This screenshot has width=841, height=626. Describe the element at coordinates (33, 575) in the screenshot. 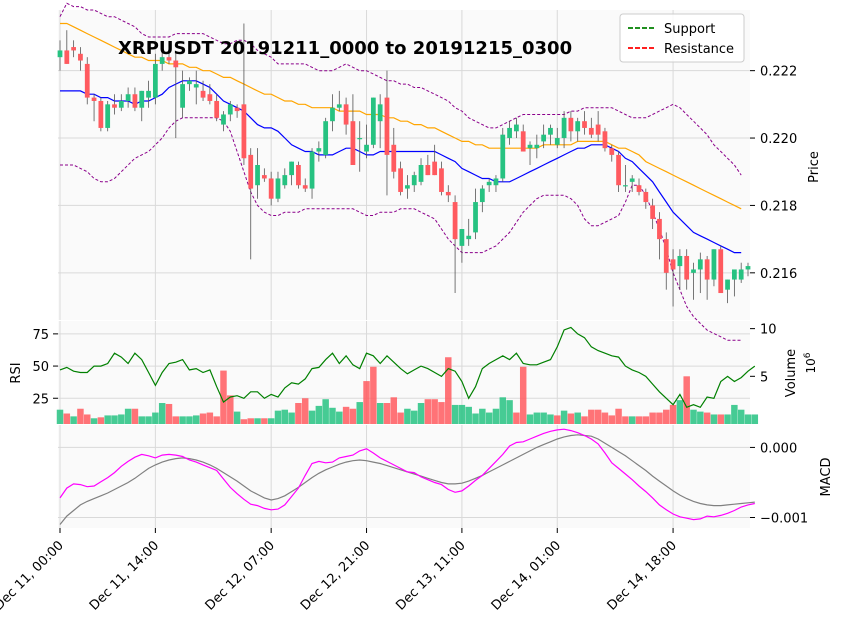

I see `x-tick-label: Dec 11, 00:00` at that location.